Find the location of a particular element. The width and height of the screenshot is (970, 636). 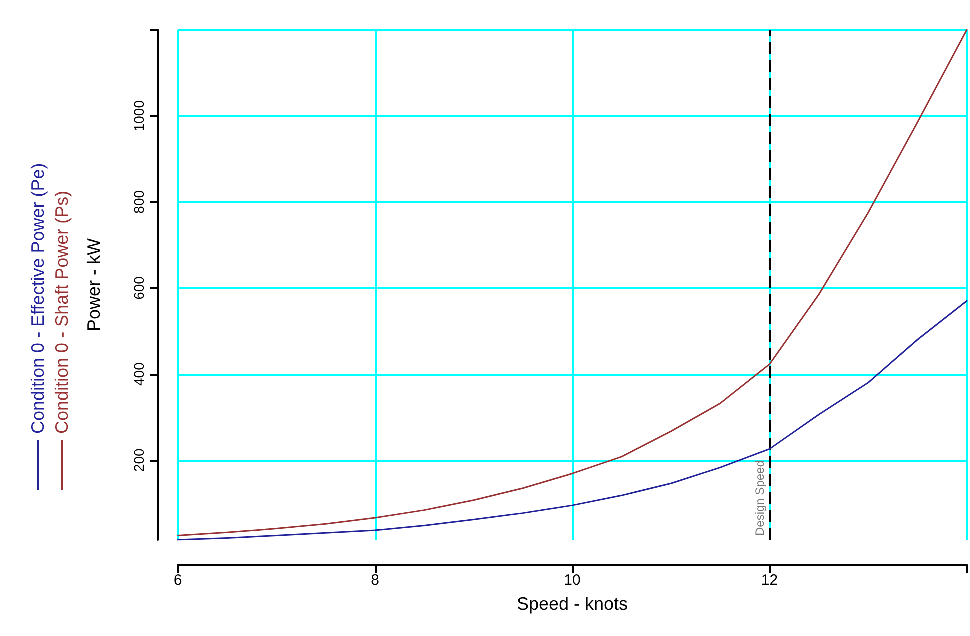

x-tick-label: 6 is located at coordinates (178, 580).